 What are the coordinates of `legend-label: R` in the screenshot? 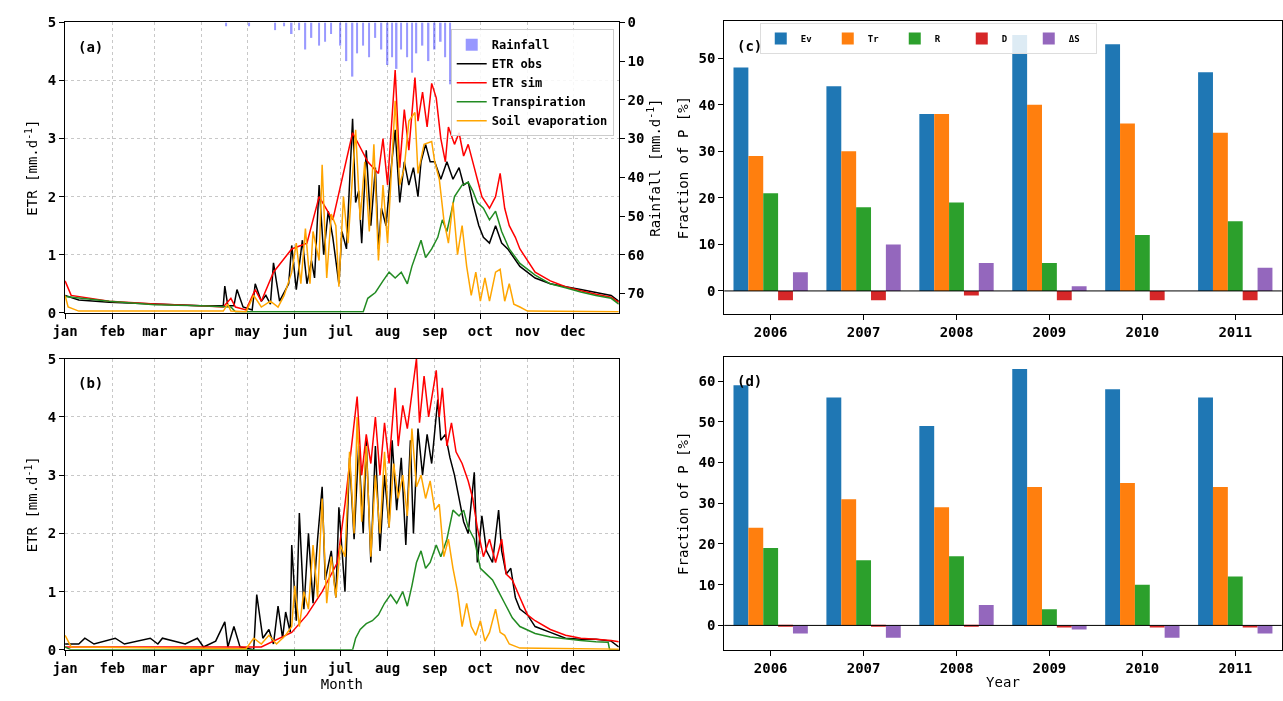 It's located at (937, 39).